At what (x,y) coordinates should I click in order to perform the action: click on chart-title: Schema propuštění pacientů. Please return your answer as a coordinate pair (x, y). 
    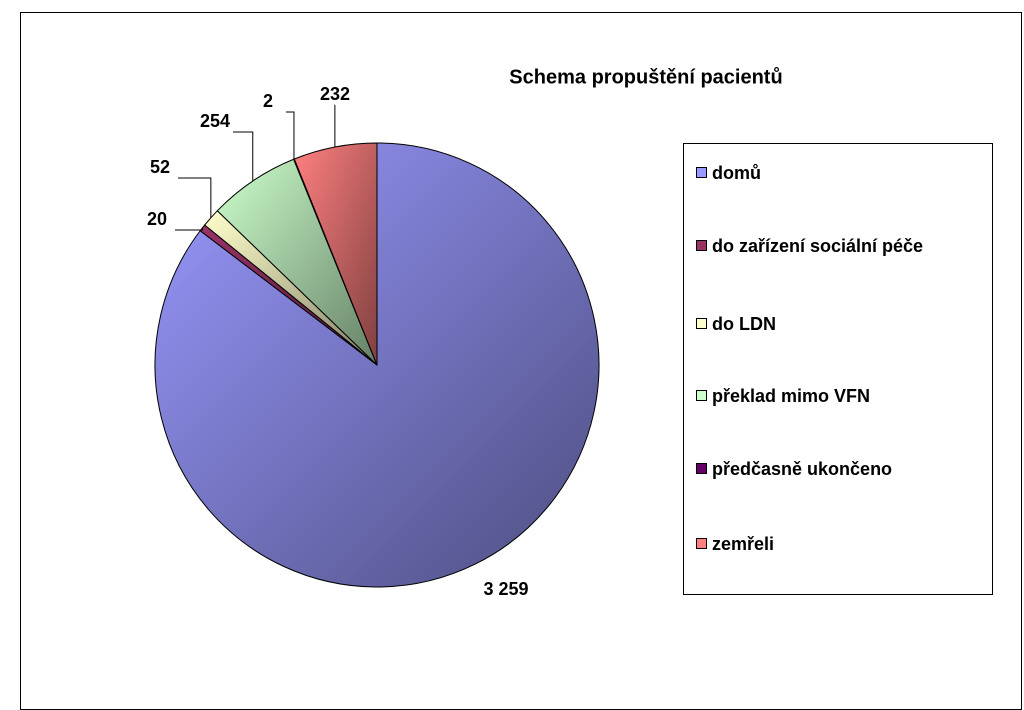
    Looking at the image, I should click on (645, 77).